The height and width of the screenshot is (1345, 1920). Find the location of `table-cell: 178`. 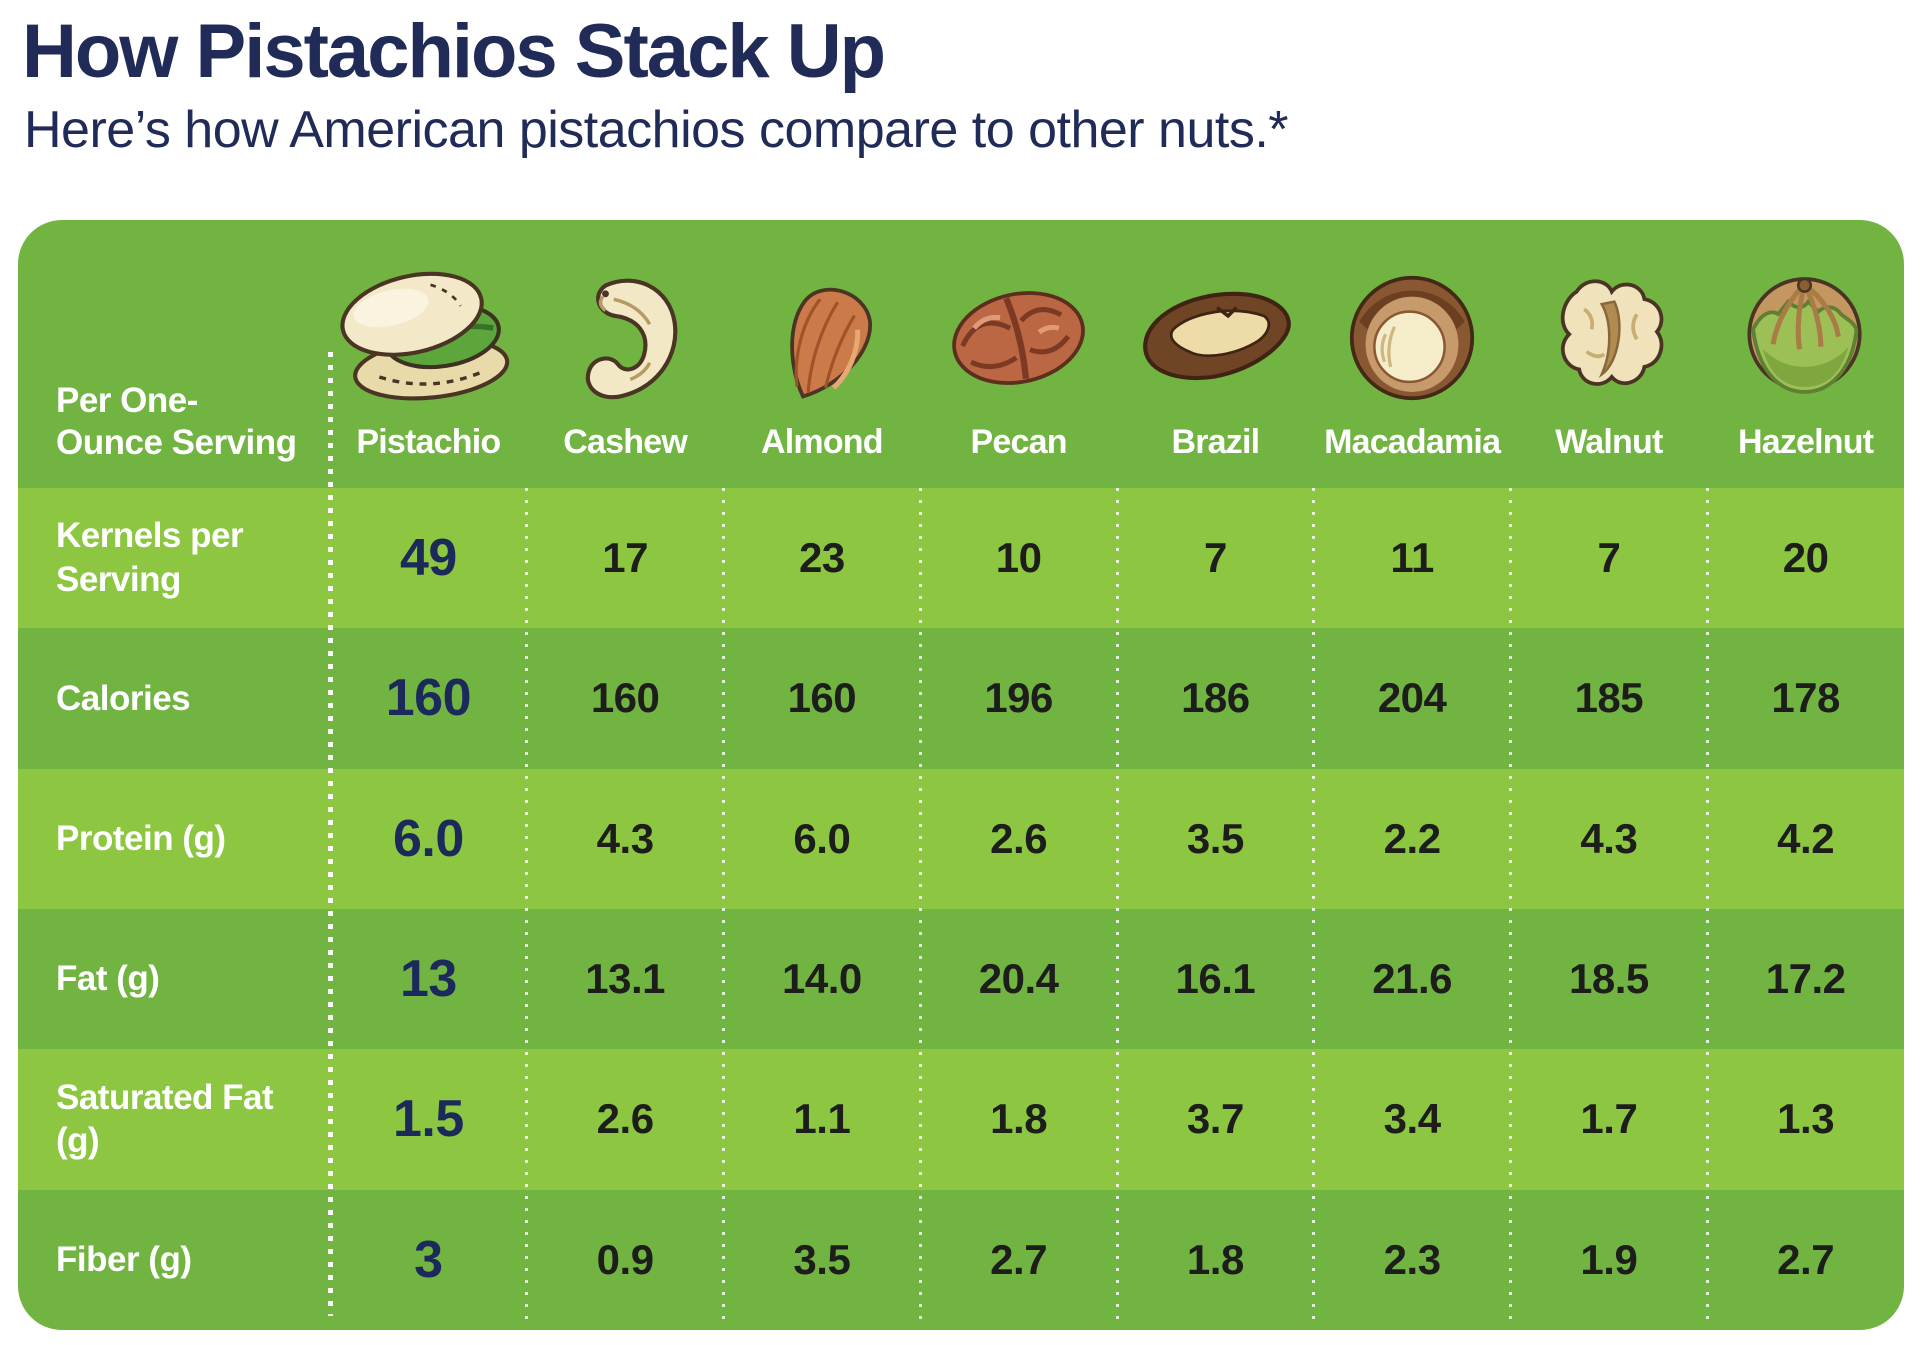

table-cell: 178 is located at coordinates (1805, 698).